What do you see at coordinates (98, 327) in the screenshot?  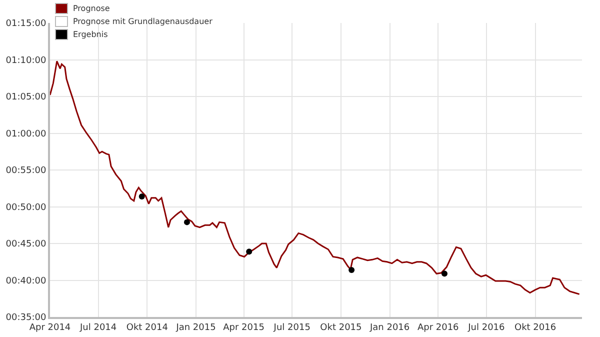 I see `x-tick-label: Jul 2014` at bounding box center [98, 327].